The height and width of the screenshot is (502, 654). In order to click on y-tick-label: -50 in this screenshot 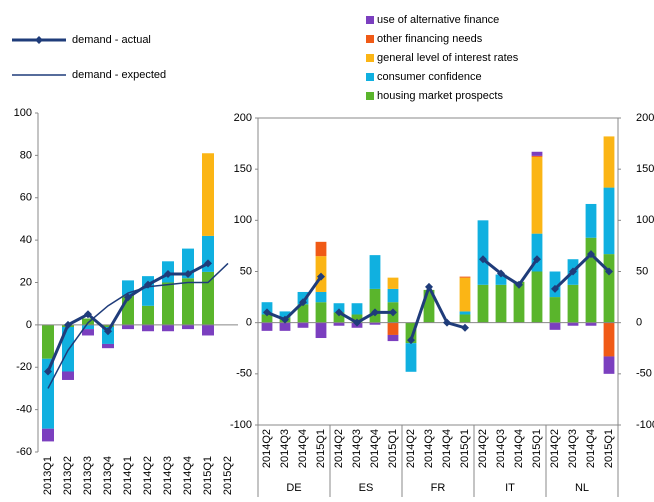, I will do `click(244, 374)`.